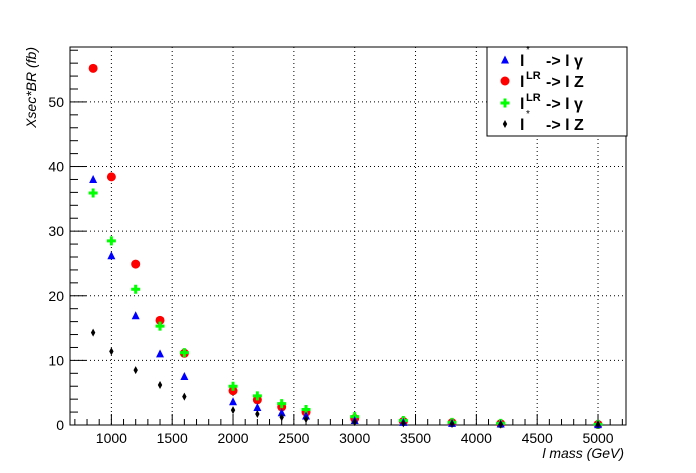  I want to click on x-tick-label: 4500, so click(537, 438).